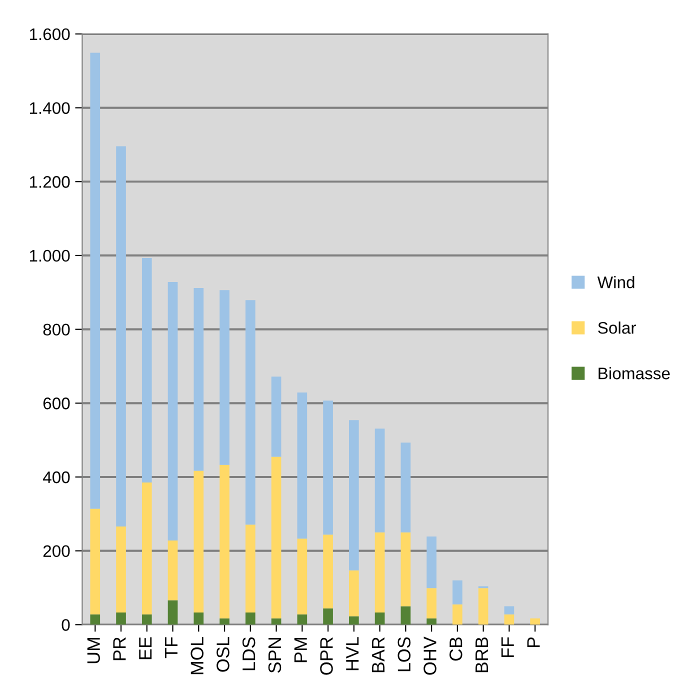 The width and height of the screenshot is (685, 679). What do you see at coordinates (50, 34) in the screenshot?
I see `y-tick-label: 1.600` at bounding box center [50, 34].